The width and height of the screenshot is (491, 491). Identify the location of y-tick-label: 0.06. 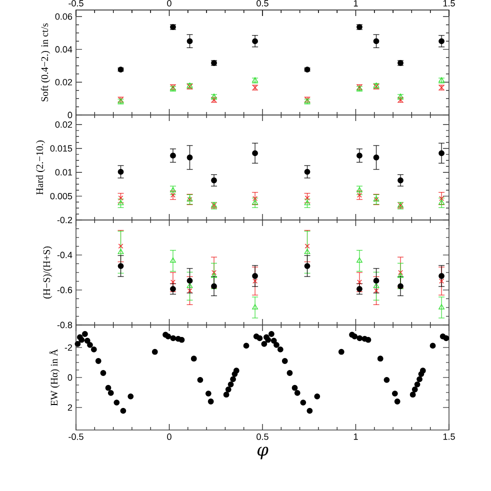
(63, 16).